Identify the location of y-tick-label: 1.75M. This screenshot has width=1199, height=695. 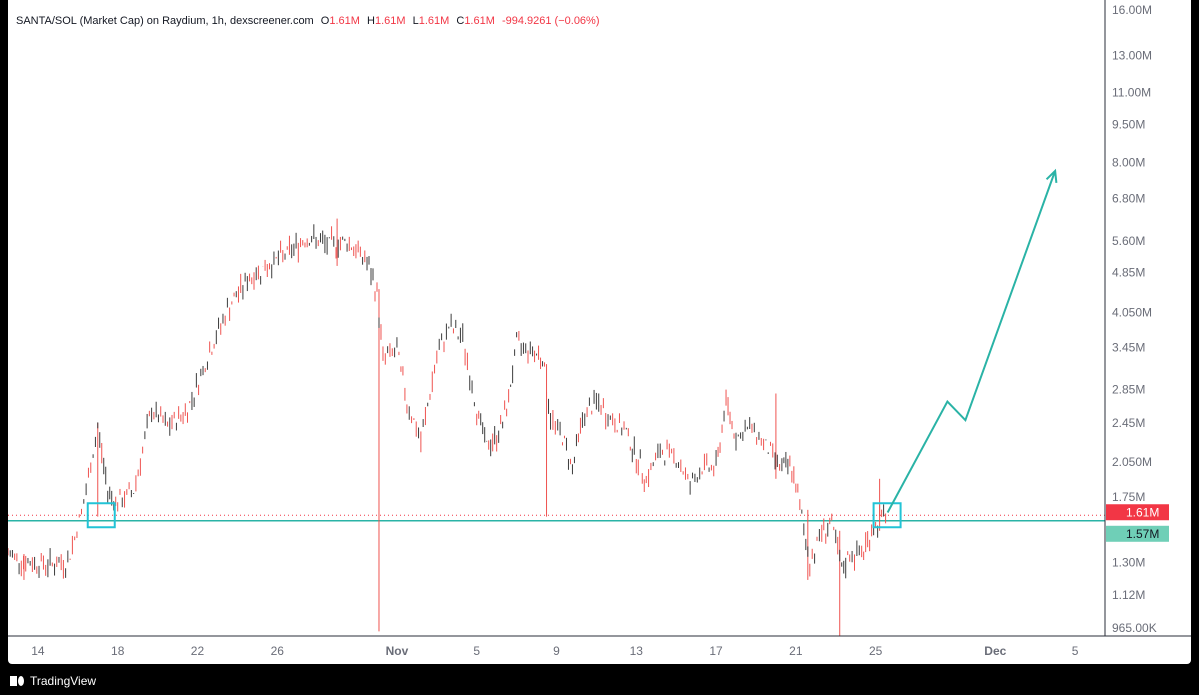
(1128, 497).